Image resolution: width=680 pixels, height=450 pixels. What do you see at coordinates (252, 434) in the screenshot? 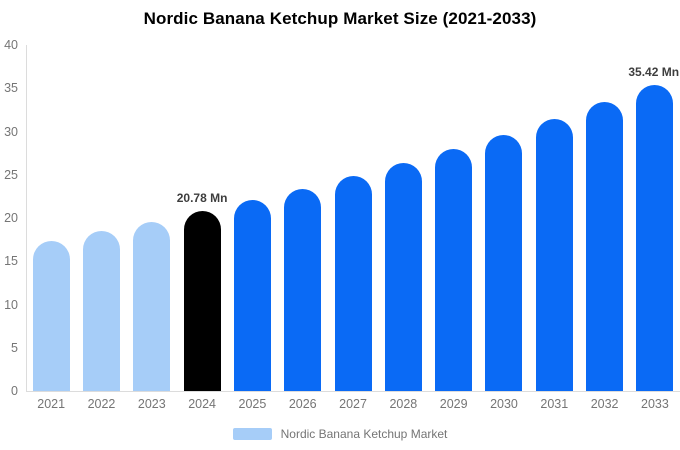
I see `legend-swatch` at bounding box center [252, 434].